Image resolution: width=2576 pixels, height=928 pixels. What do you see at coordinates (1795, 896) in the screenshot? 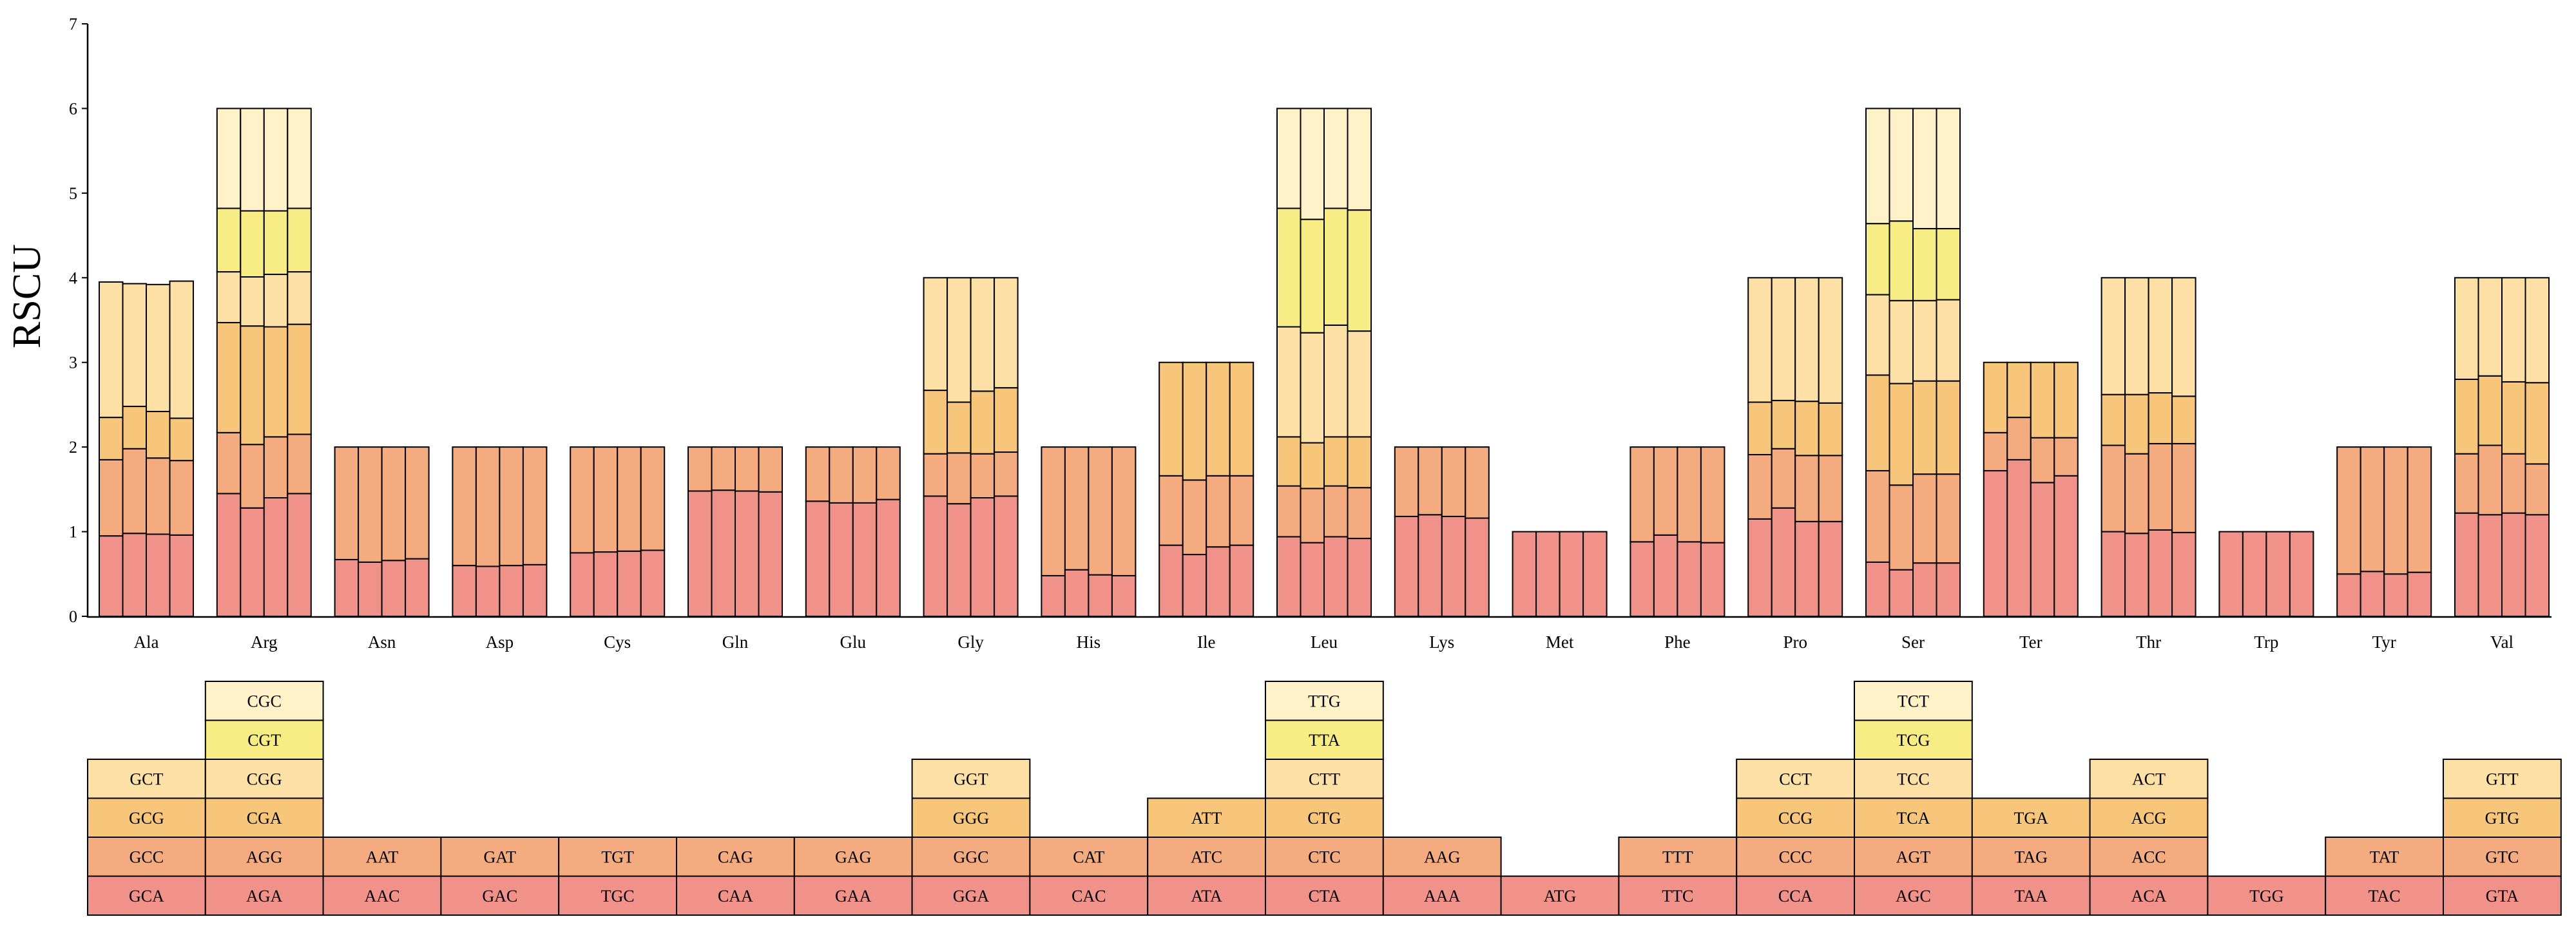
I see `codon-label: CCA` at bounding box center [1795, 896].